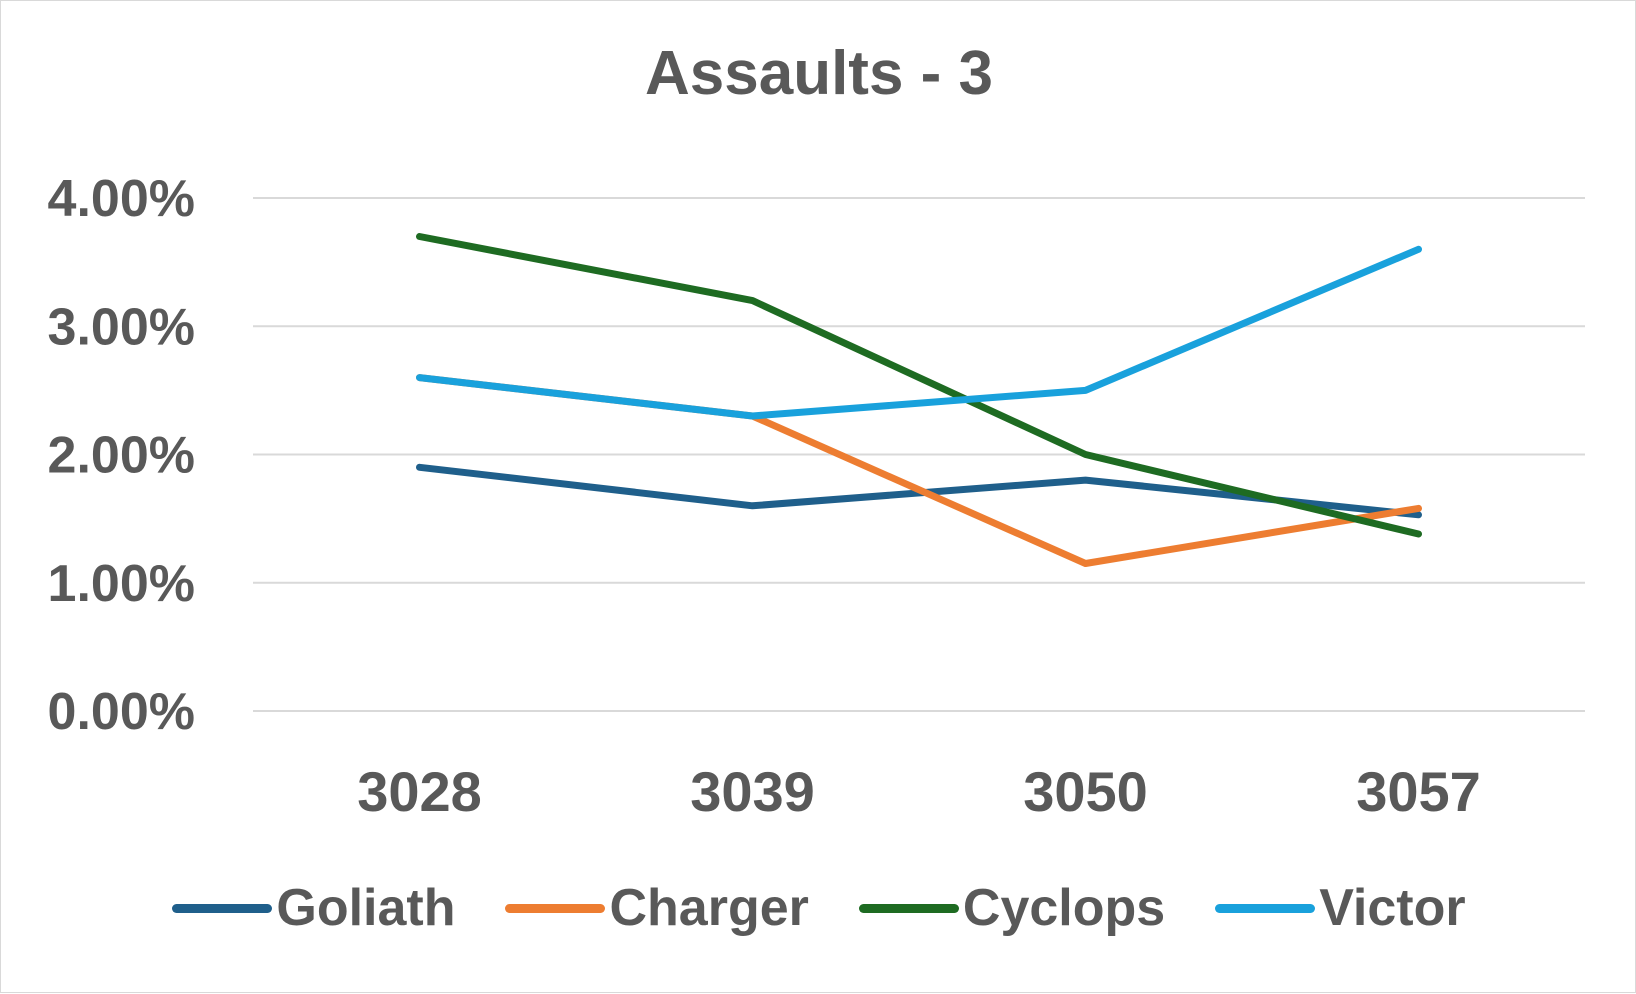  What do you see at coordinates (709, 908) in the screenshot?
I see `legend-label: Charger` at bounding box center [709, 908].